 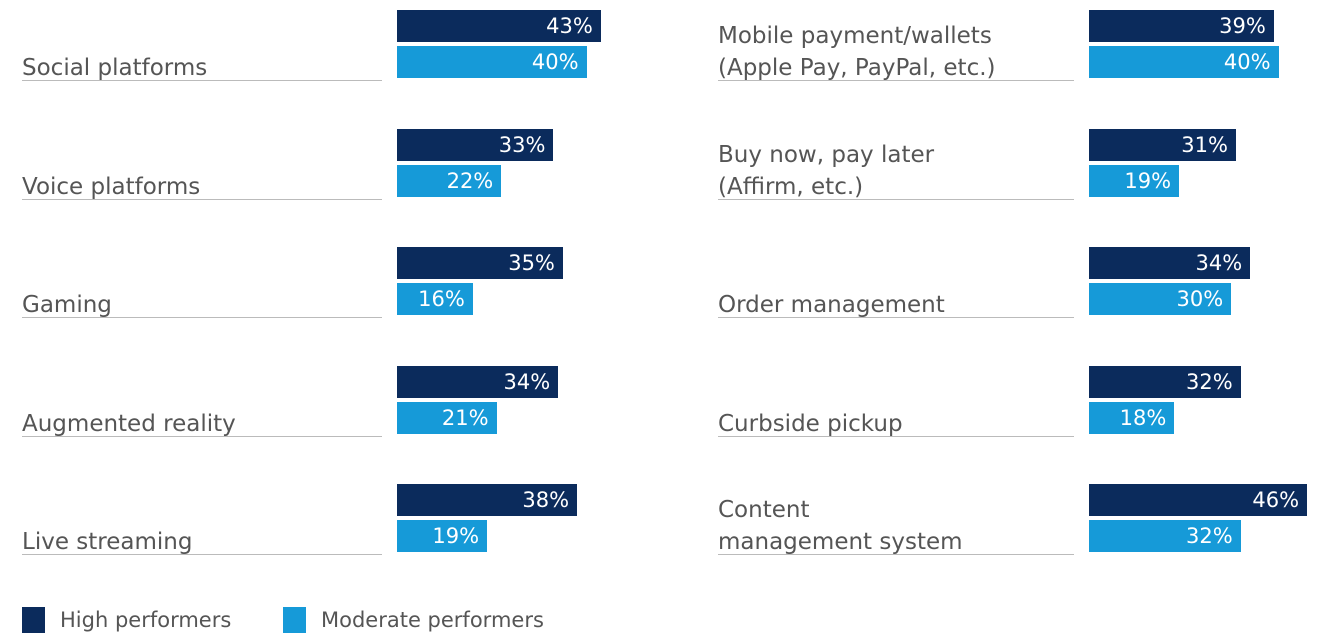 I want to click on value-label: 31%, so click(x=1204, y=144).